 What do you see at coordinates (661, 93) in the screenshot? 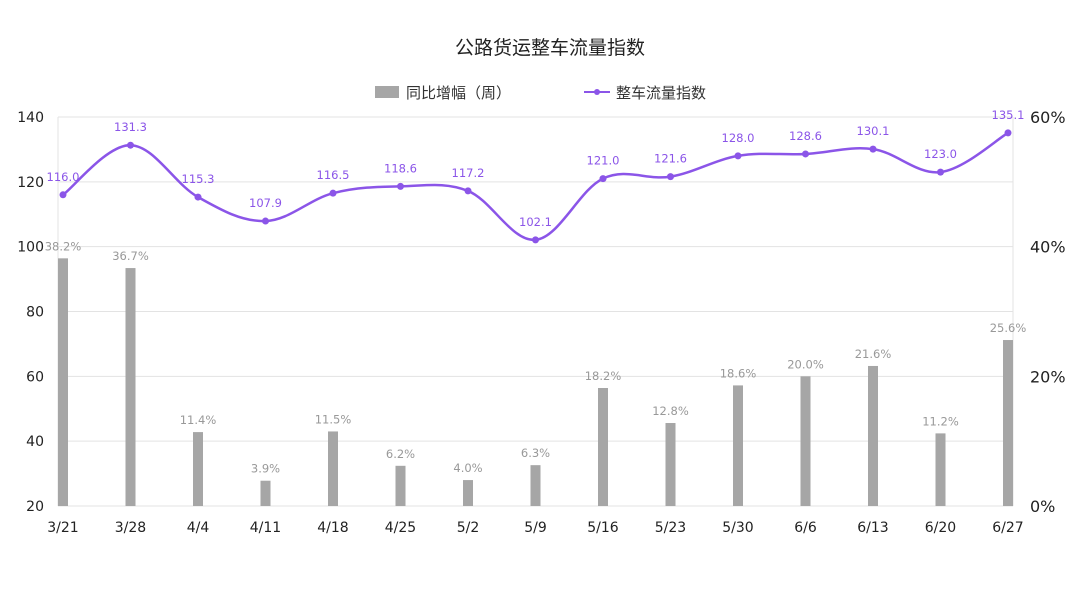
I see `legend-line-label: 整车流量指数` at bounding box center [661, 93].